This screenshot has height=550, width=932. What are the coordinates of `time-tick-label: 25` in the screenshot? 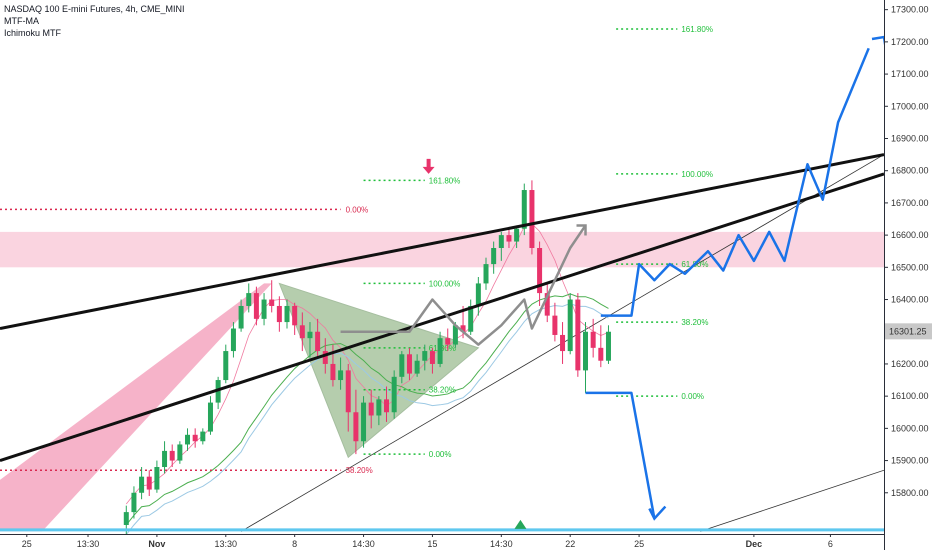 It's located at (639, 544).